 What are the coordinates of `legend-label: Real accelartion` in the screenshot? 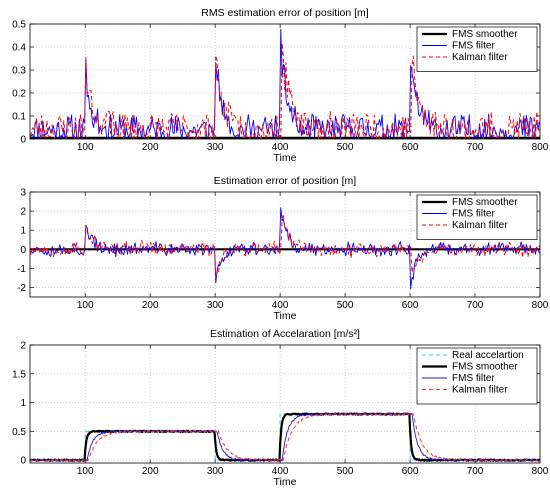 It's located at (488, 355).